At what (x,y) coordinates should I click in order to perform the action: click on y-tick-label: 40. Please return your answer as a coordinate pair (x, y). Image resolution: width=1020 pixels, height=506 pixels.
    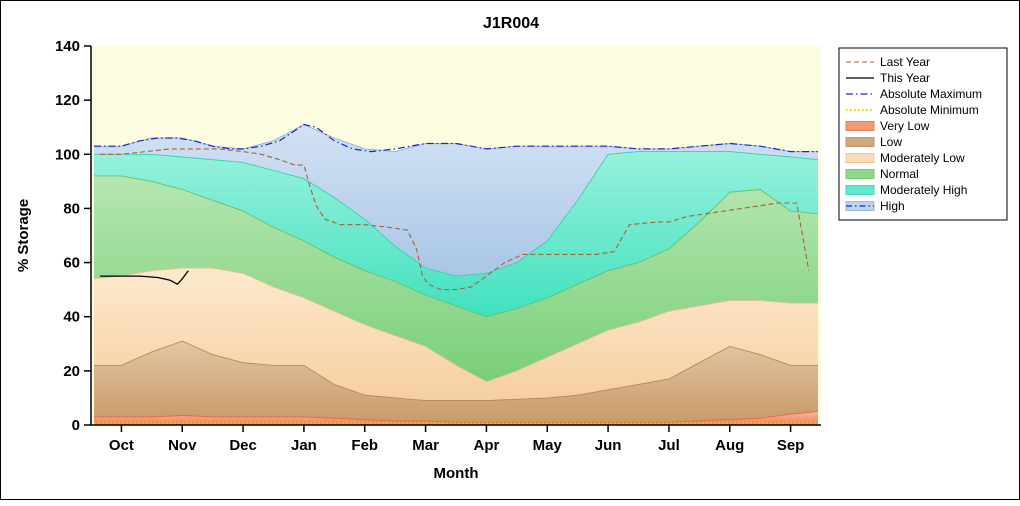
    Looking at the image, I should click on (71, 317).